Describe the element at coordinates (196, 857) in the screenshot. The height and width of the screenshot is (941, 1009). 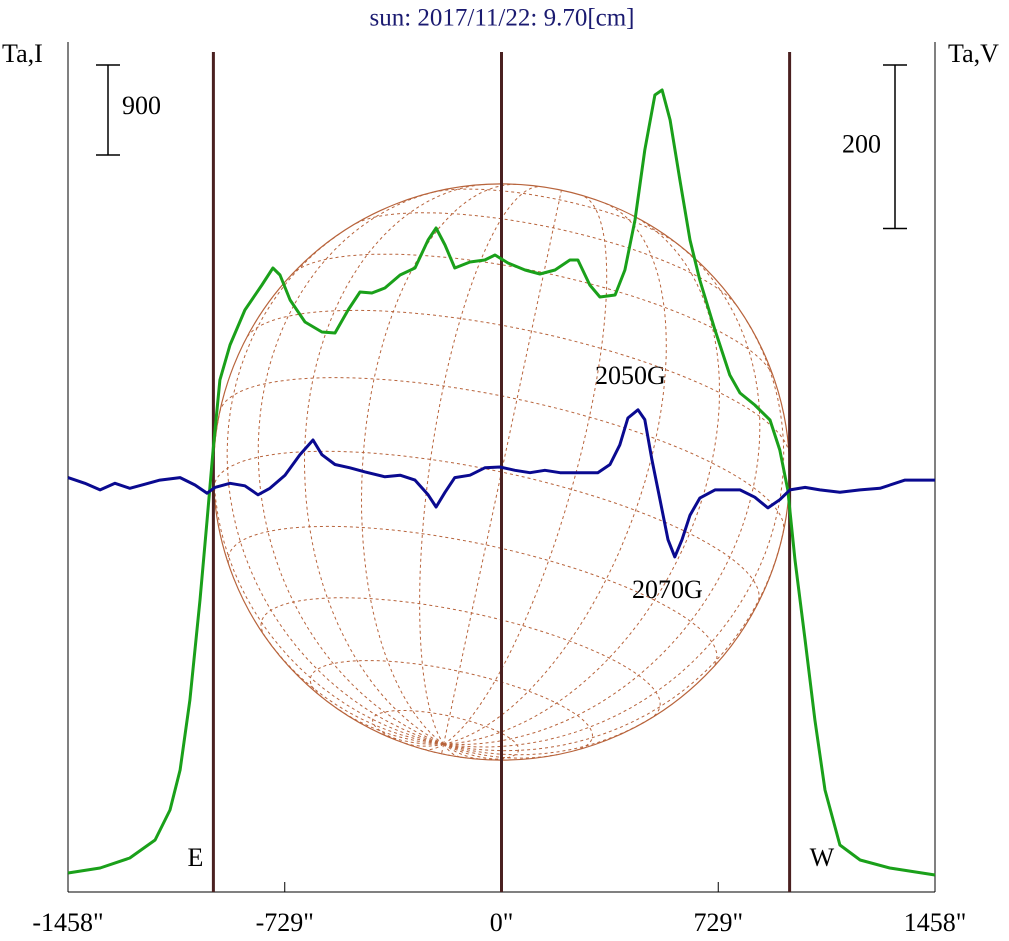
I see `marker-label: E` at that location.